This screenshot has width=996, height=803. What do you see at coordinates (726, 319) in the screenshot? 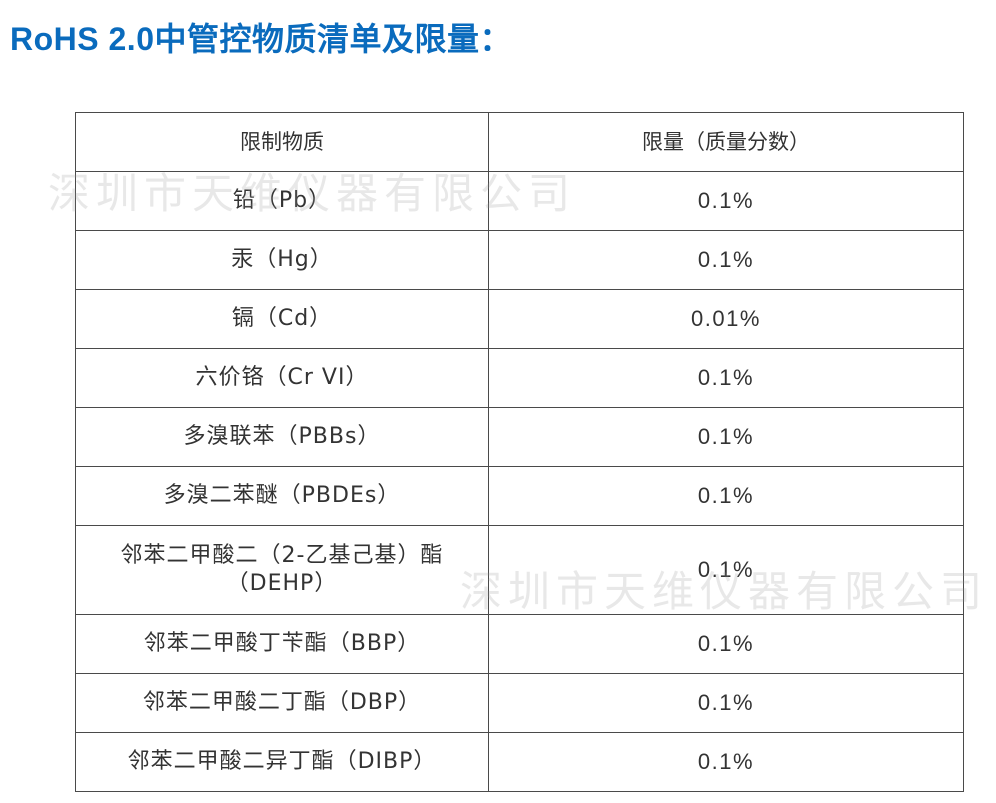
I see `limit-cell: 0.01%` at bounding box center [726, 319].